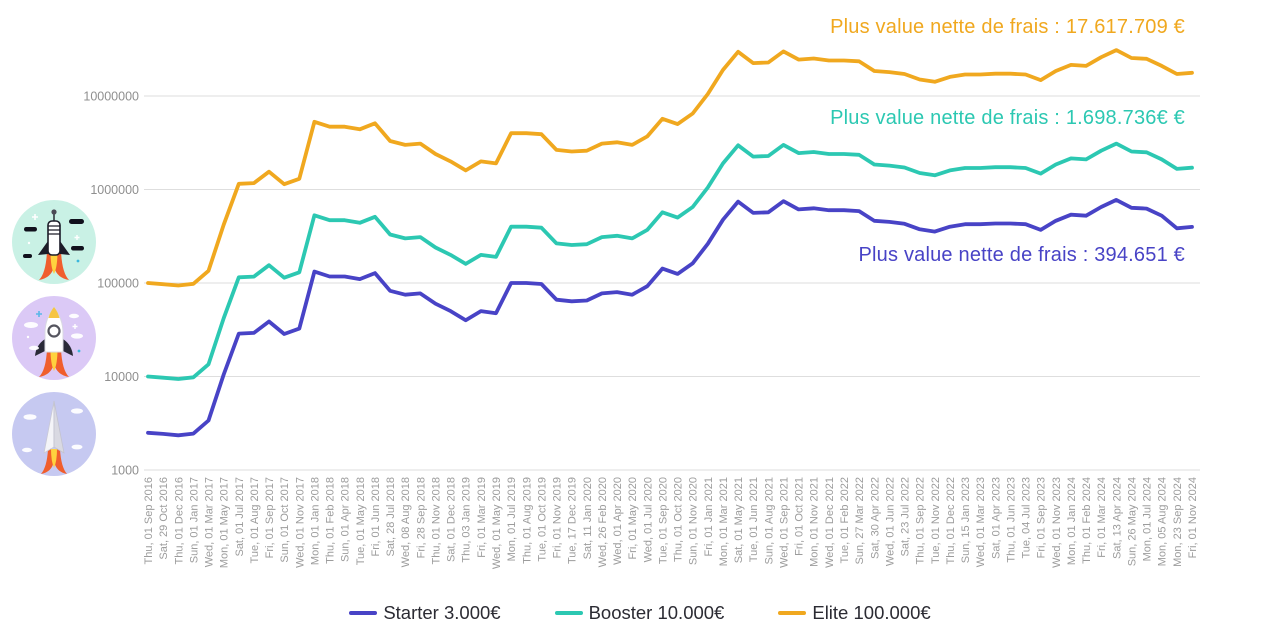 This screenshot has height=640, width=1280. I want to click on x-tick-label: Tue, 01 Nov 2022, so click(936, 520).